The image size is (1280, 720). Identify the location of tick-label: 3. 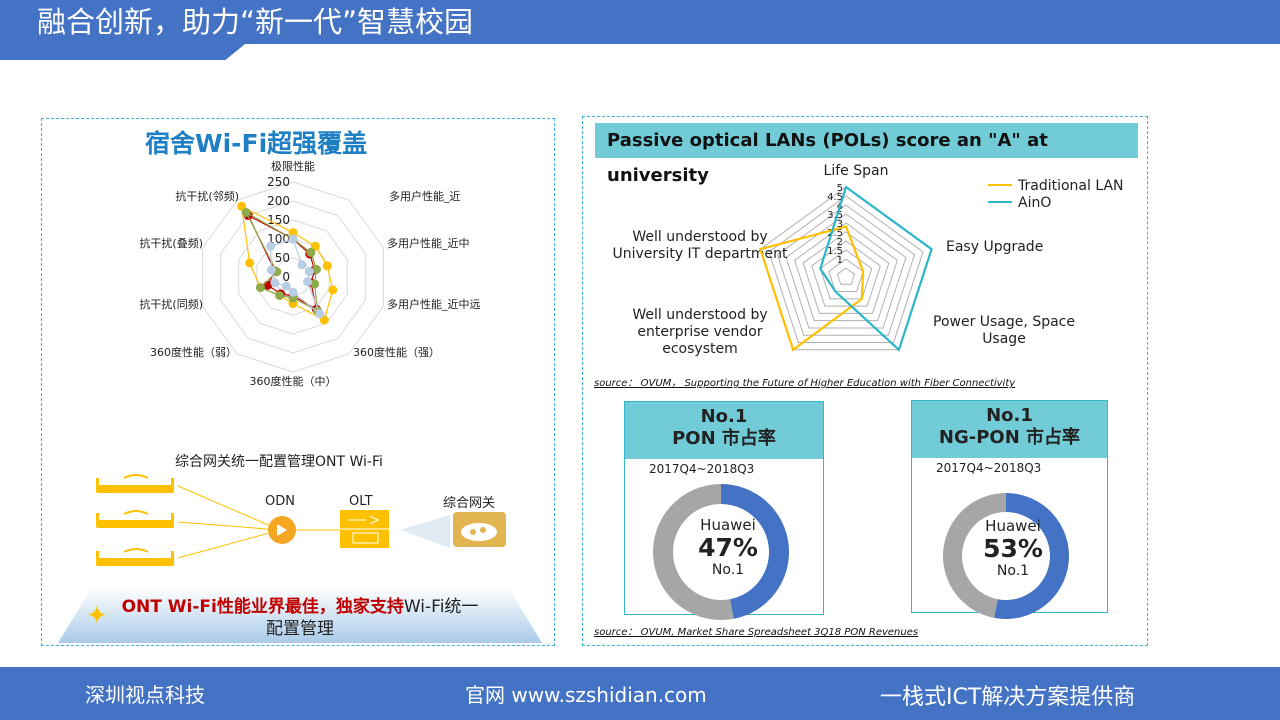
(840, 224).